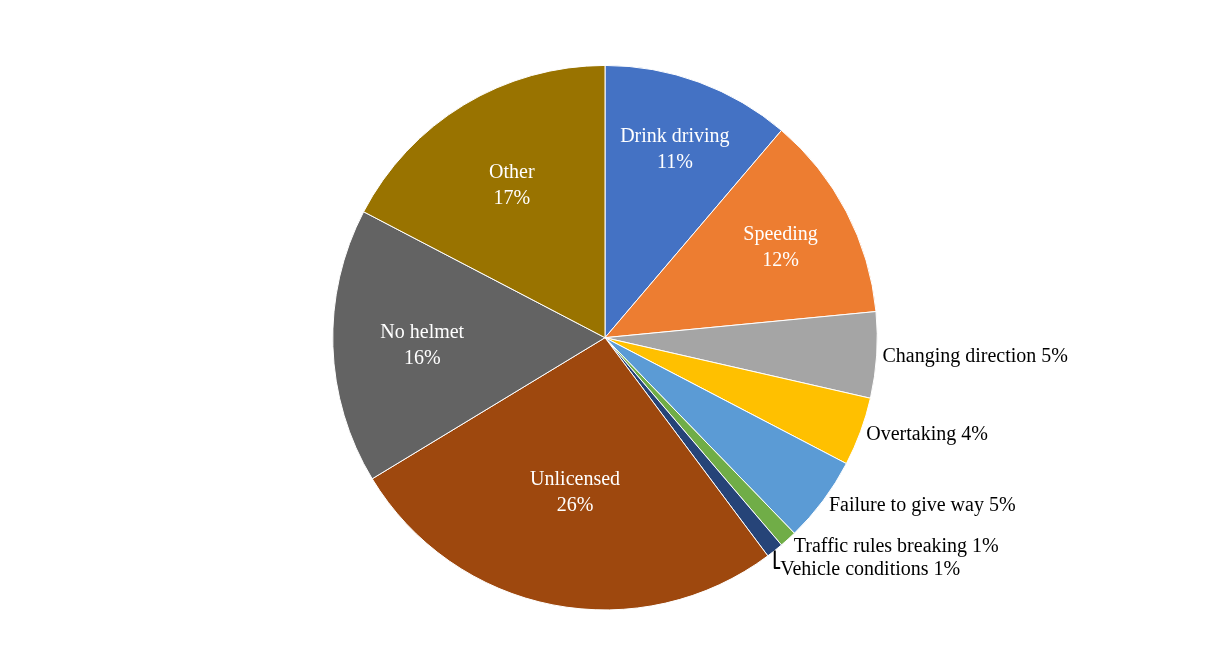 This screenshot has width=1210, height=672. I want to click on data-label: 12%, so click(780, 259).